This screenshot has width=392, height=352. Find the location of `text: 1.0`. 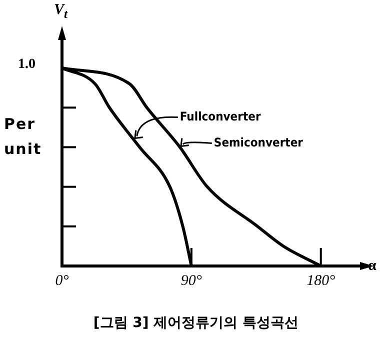

text: 1.0 is located at coordinates (27, 65).